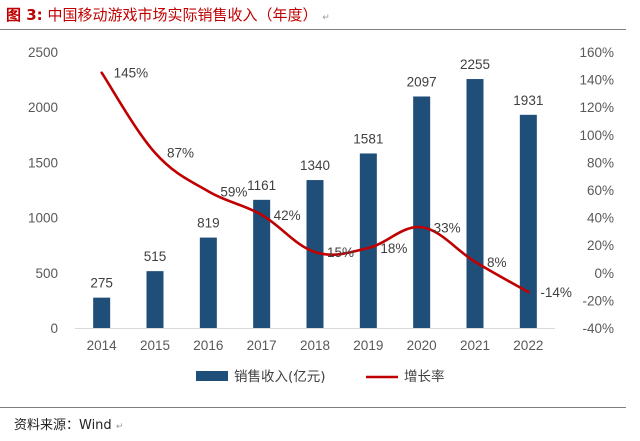 The width and height of the screenshot is (640, 441). I want to click on figure-number: 图 3:, so click(24, 15).